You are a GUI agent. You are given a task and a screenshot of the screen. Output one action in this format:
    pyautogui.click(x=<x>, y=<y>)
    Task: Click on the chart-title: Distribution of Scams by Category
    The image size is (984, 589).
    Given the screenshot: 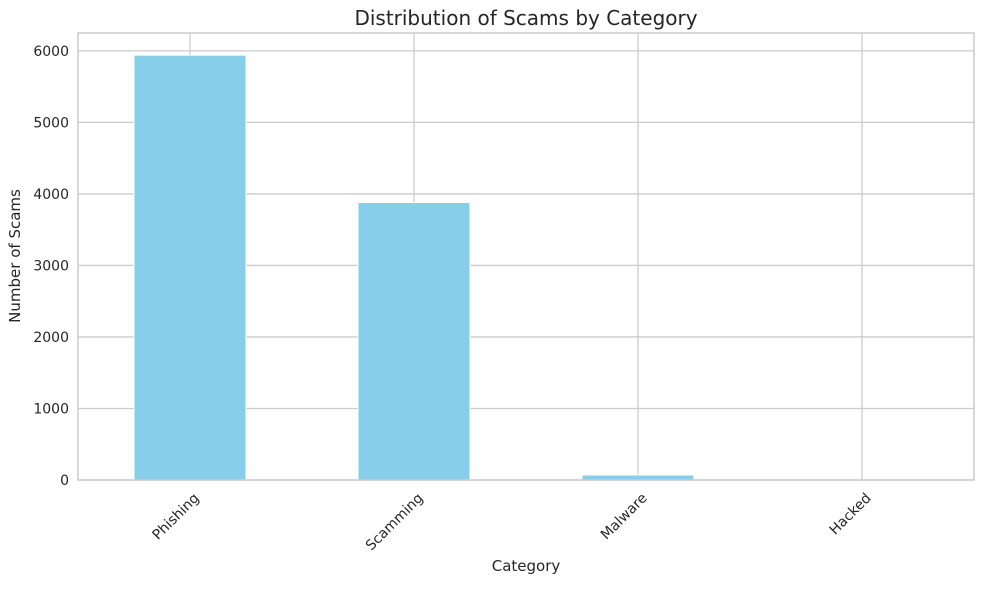 What is the action you would take?
    pyautogui.click(x=525, y=18)
    